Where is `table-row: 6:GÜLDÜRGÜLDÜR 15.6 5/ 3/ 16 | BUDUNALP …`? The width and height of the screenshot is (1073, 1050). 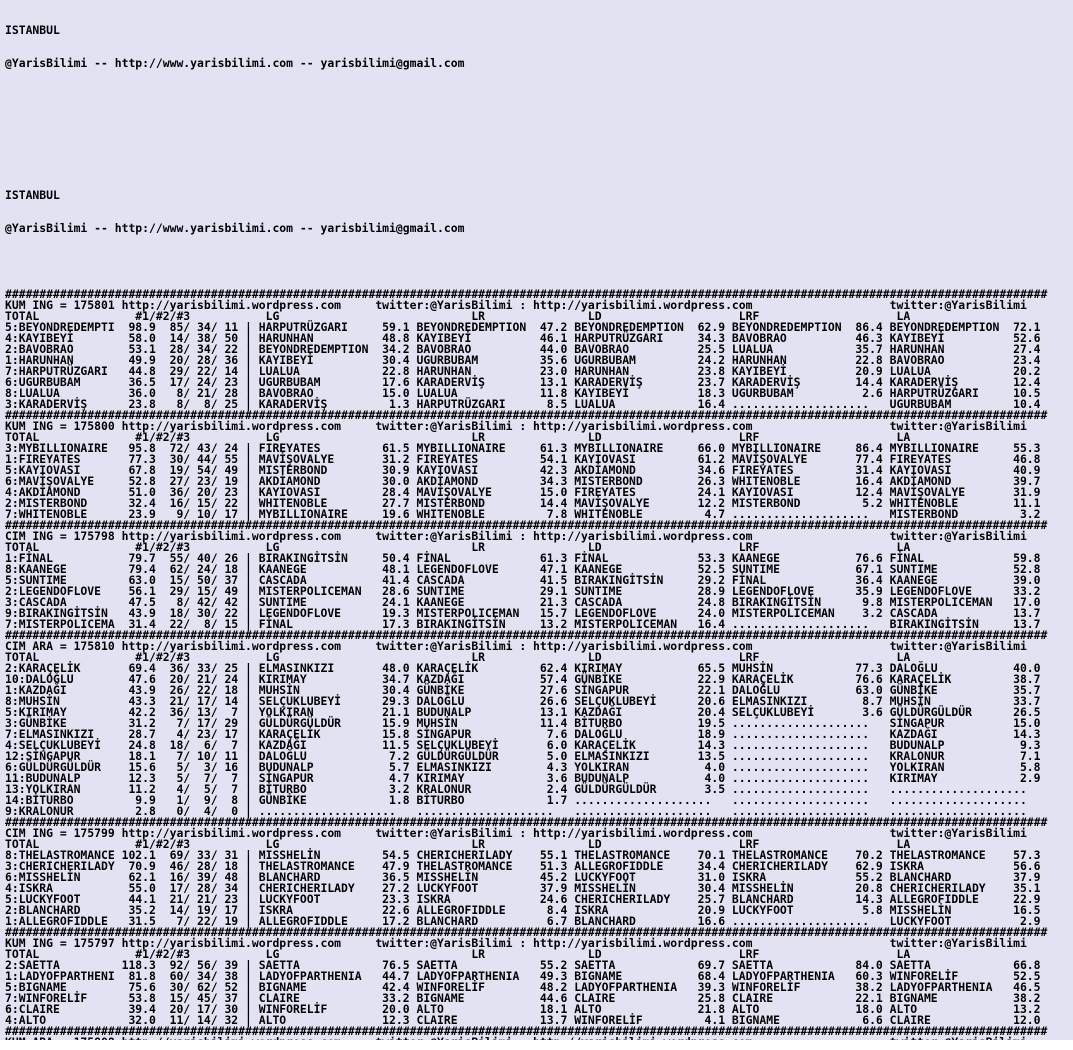
table-row: 6:GÜLDÜRGÜLDÜR 15.6 5/ 3/ 16 | BUDUNALP … is located at coordinates (526, 767).